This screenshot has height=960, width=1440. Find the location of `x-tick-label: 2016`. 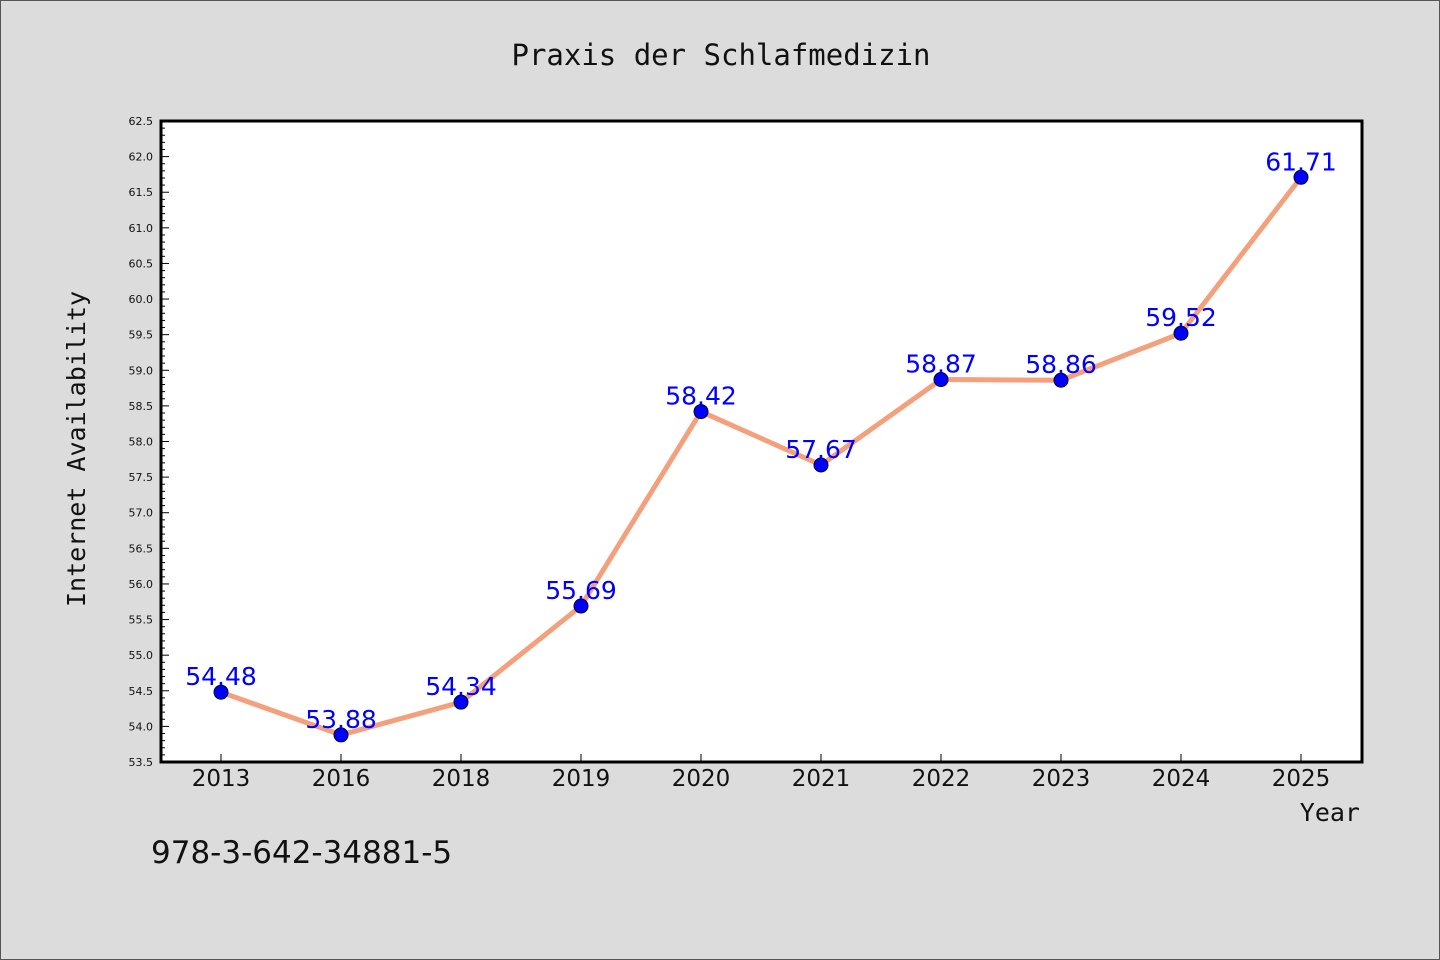

x-tick-label: 2016 is located at coordinates (341, 779).